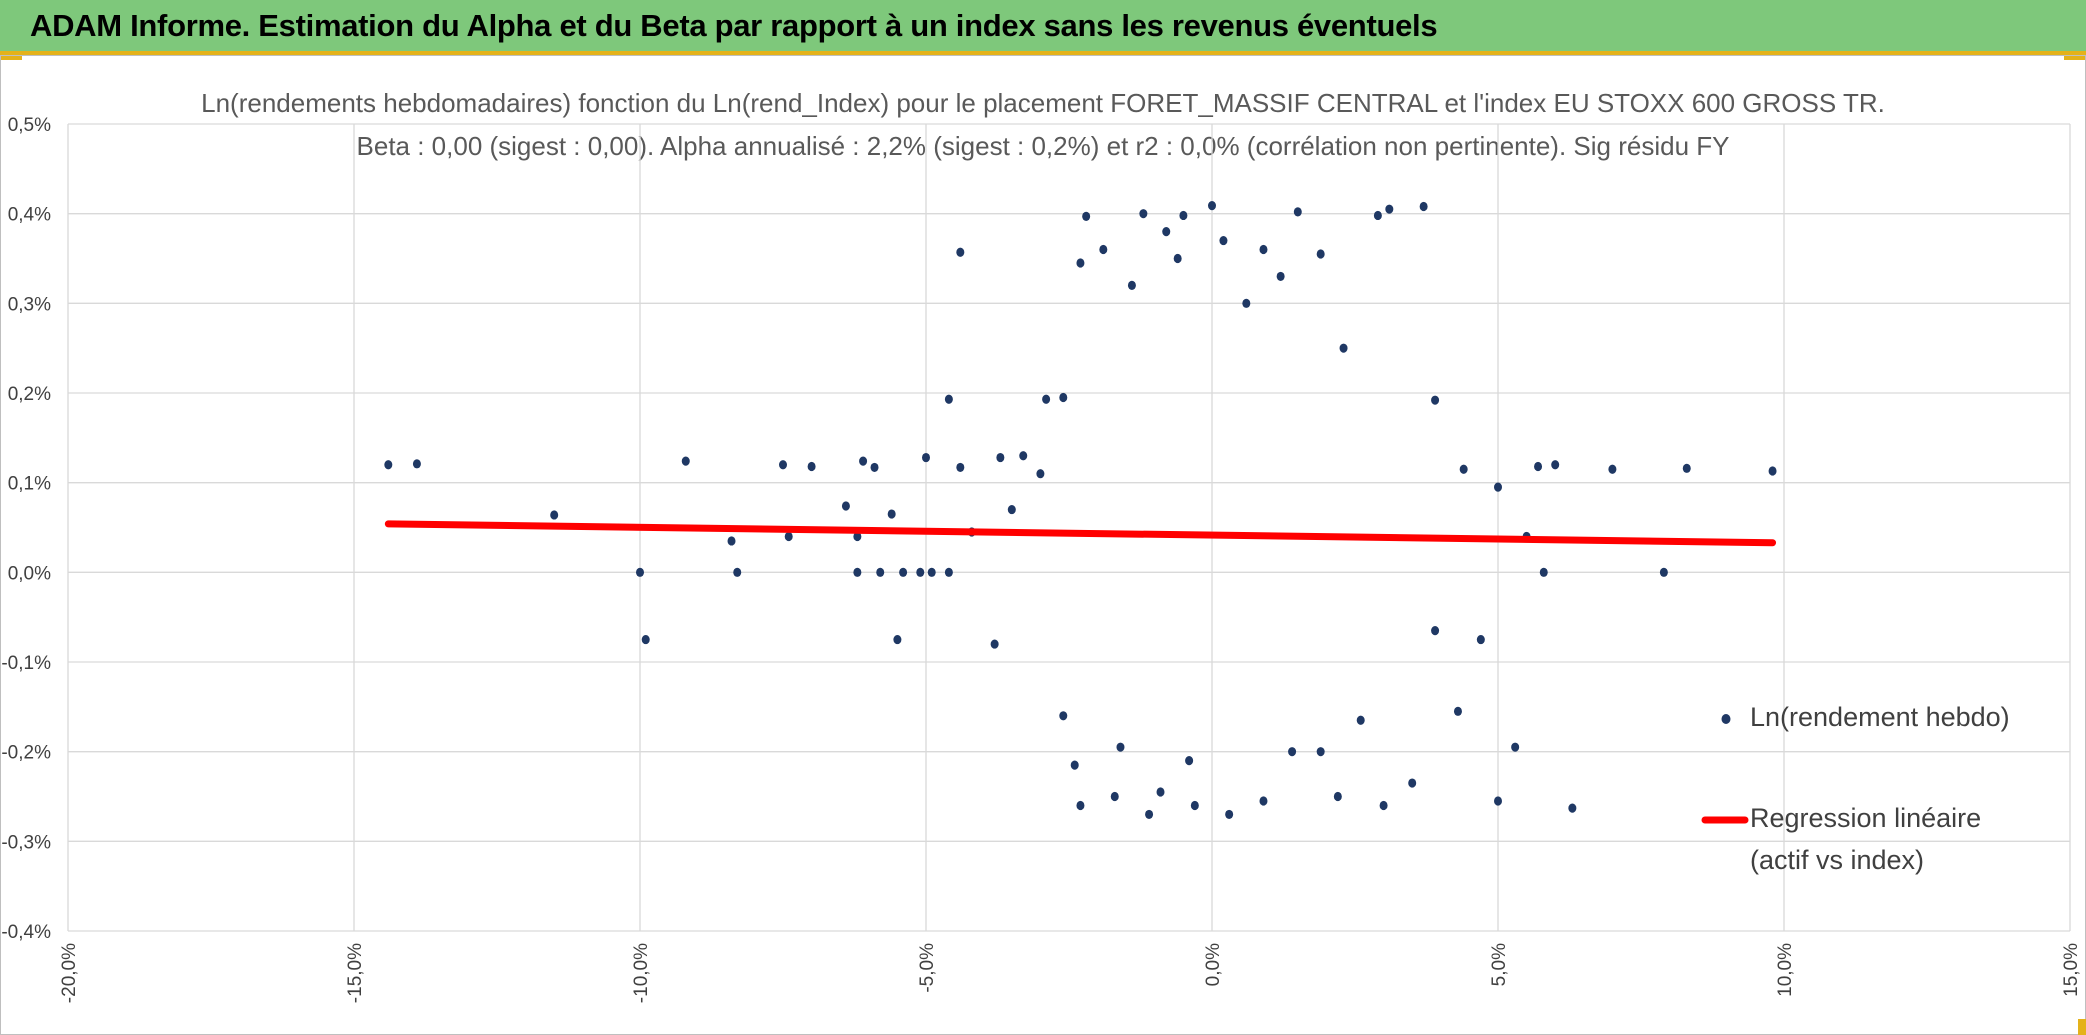 This screenshot has width=2086, height=1035. Describe the element at coordinates (927, 968) in the screenshot. I see `x-tick-label: -5,0%` at that location.